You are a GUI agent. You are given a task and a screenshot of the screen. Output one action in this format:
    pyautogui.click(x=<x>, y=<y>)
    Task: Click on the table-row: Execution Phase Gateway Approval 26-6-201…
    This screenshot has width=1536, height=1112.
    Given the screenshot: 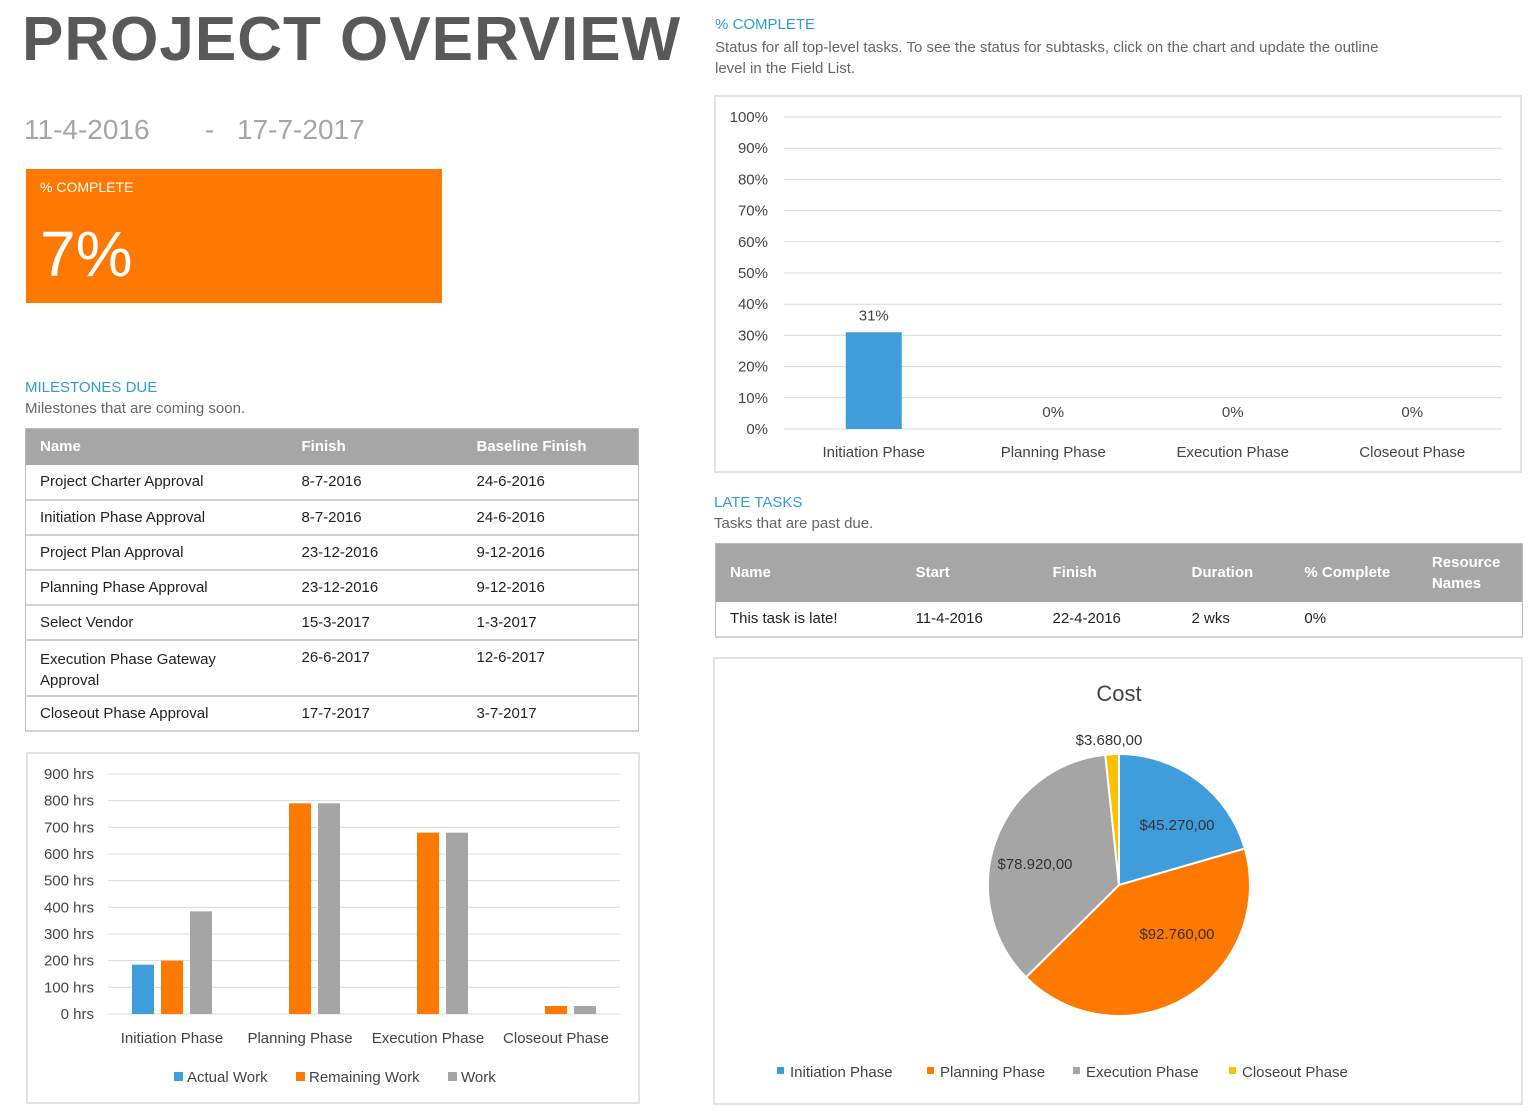 What is the action you would take?
    pyautogui.click(x=332, y=668)
    